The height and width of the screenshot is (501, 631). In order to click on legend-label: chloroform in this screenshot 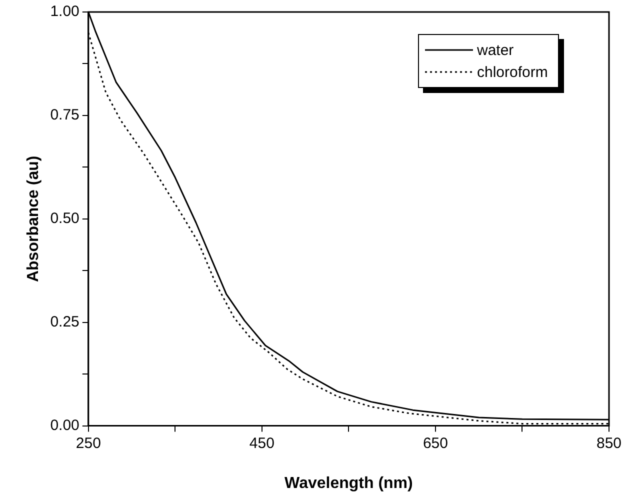, I will do `click(512, 72)`.